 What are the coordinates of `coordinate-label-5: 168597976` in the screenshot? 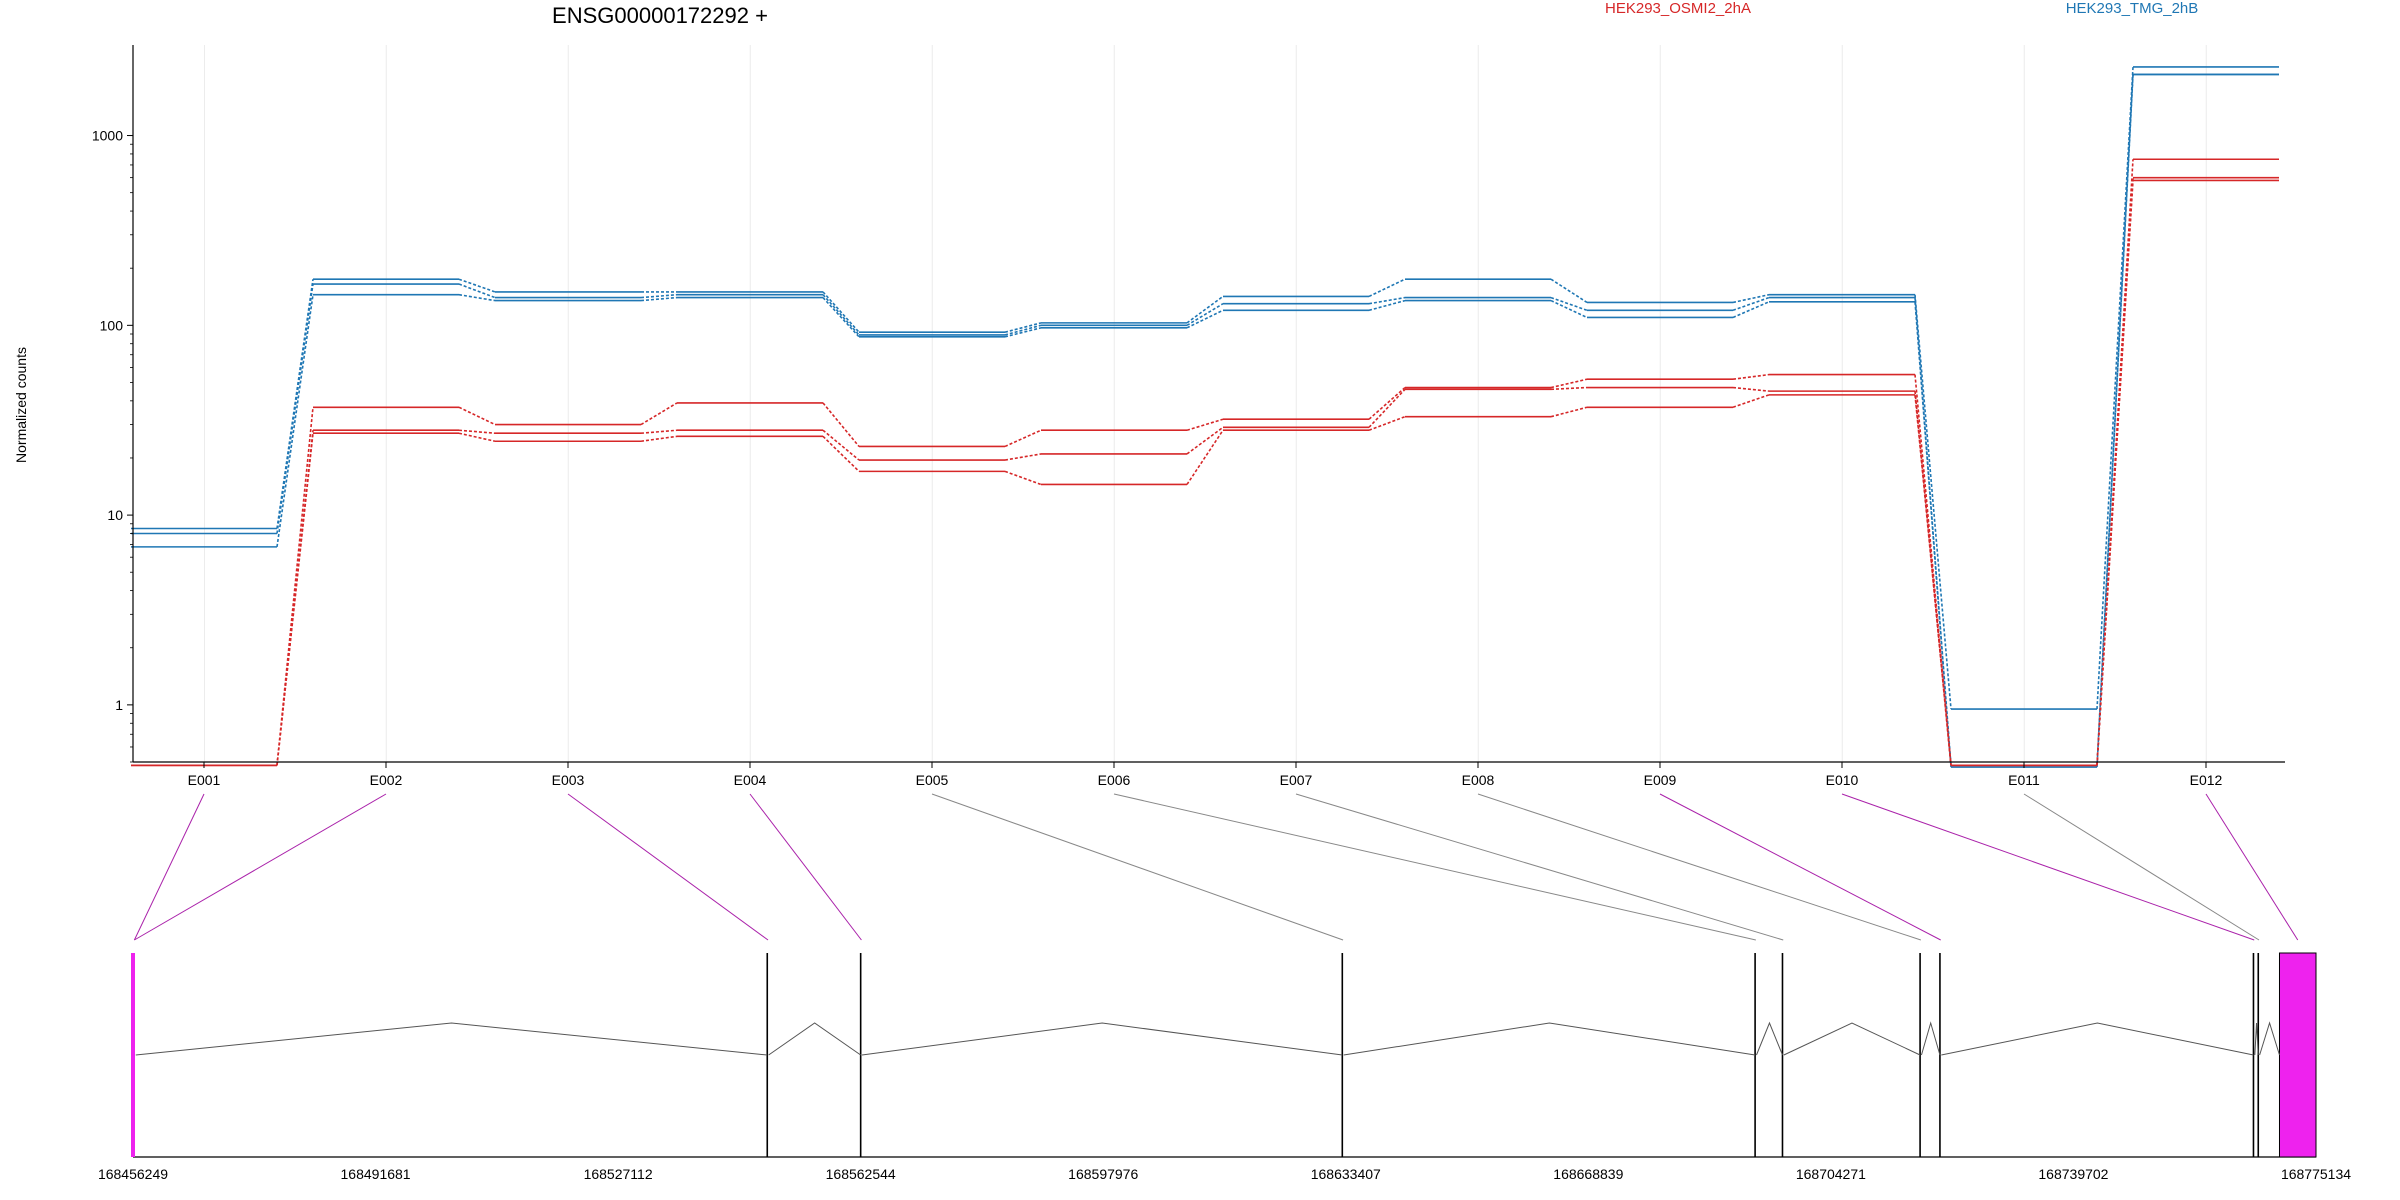 It's located at (1103, 1174).